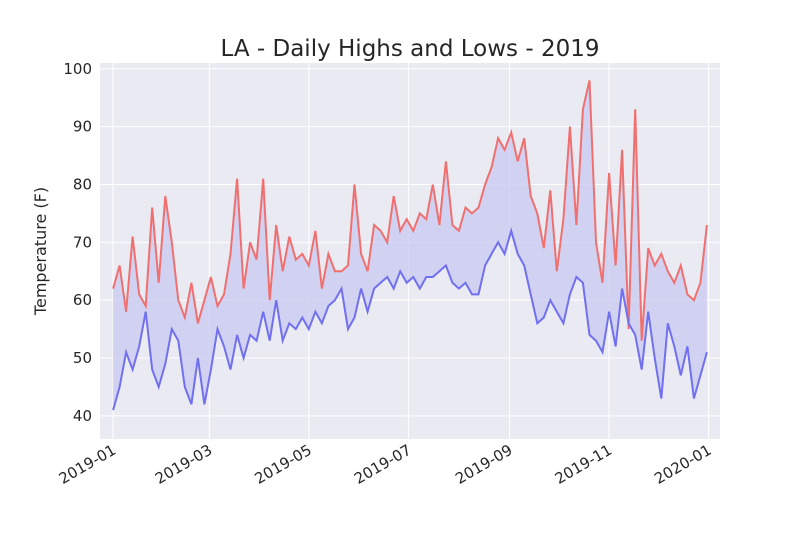 Image resolution: width=800 pixels, height=550 pixels. I want to click on y-tick-label: 60, so click(82, 300).